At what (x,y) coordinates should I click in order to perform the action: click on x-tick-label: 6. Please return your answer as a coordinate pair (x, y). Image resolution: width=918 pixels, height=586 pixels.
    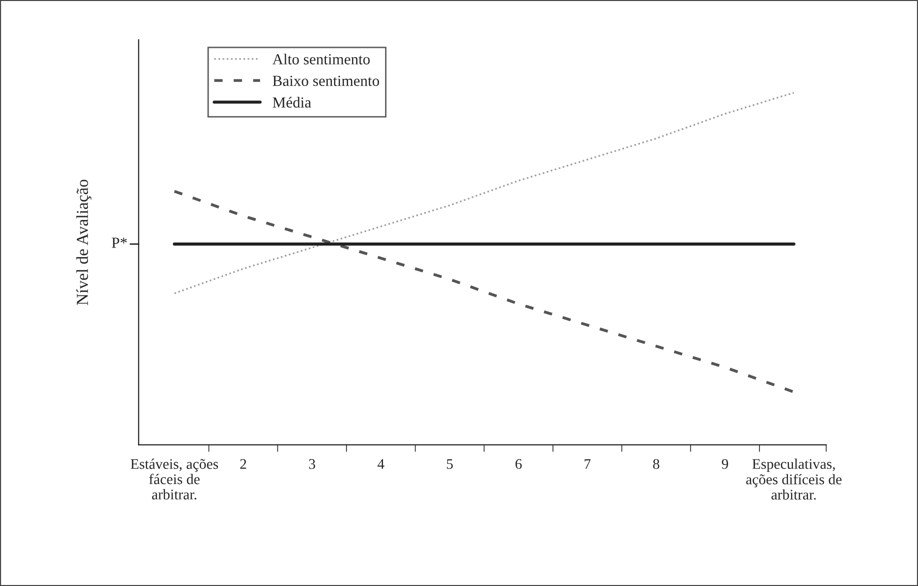
    Looking at the image, I should click on (519, 464).